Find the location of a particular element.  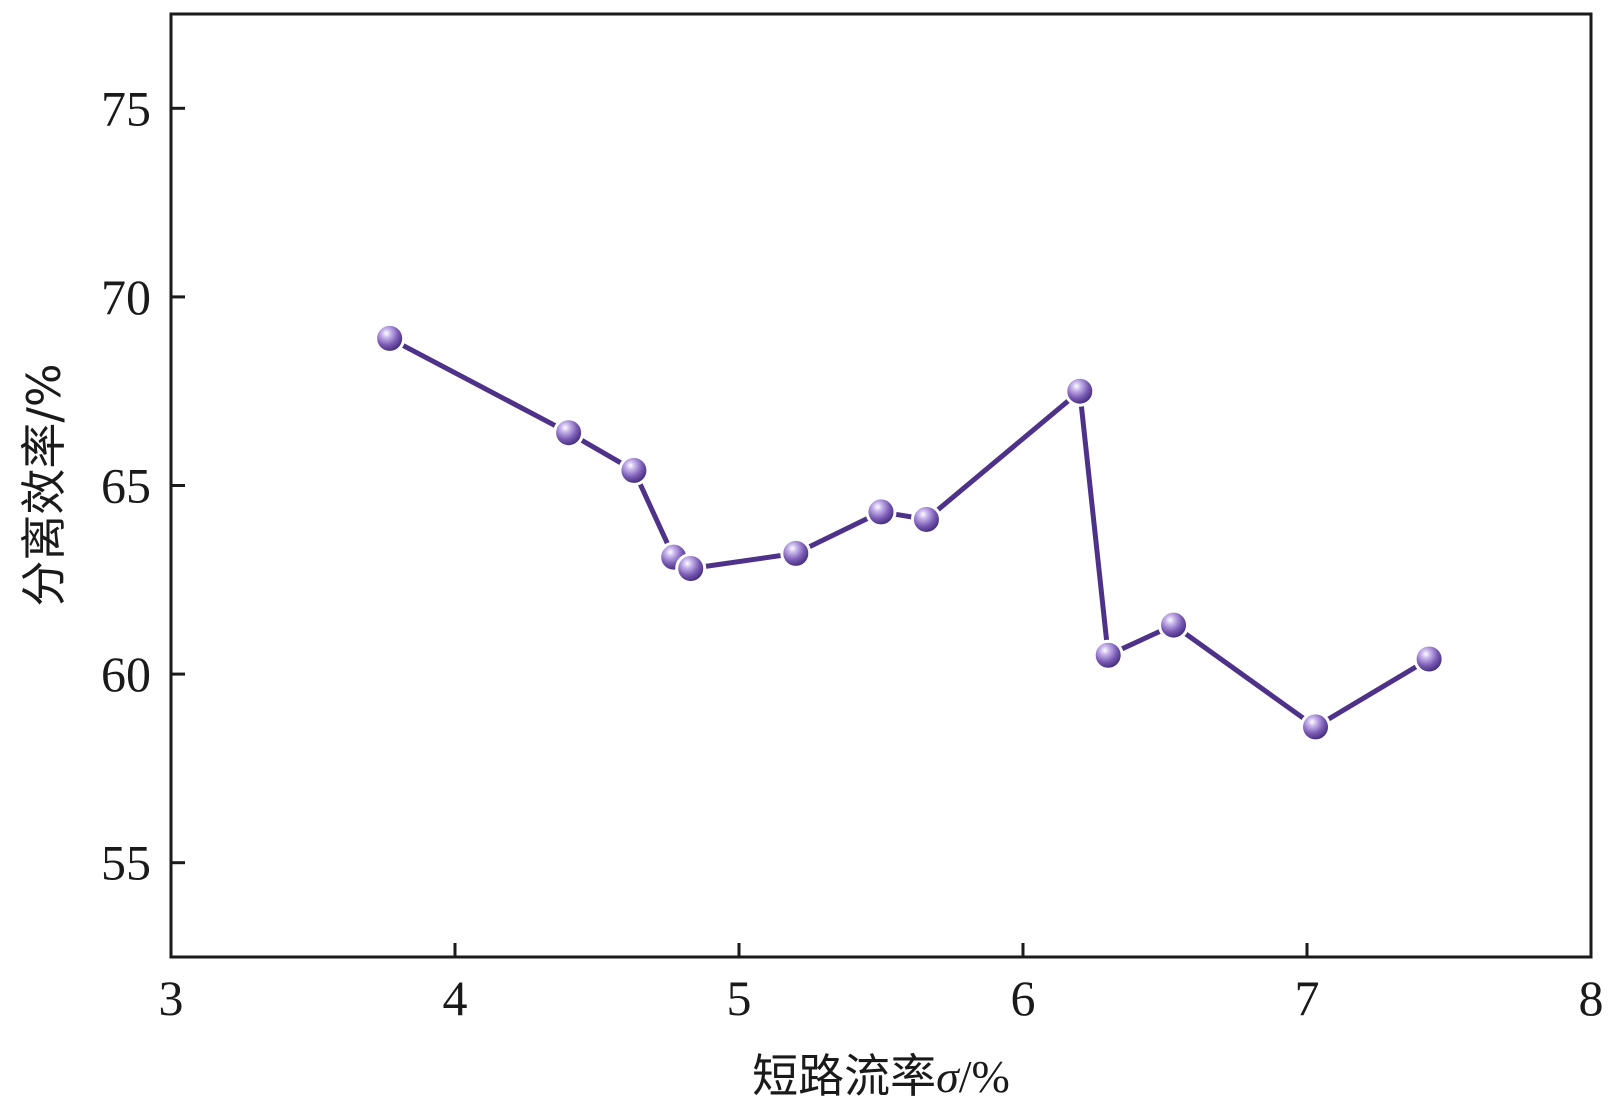

y-tick-label: 60 is located at coordinates (126, 674).